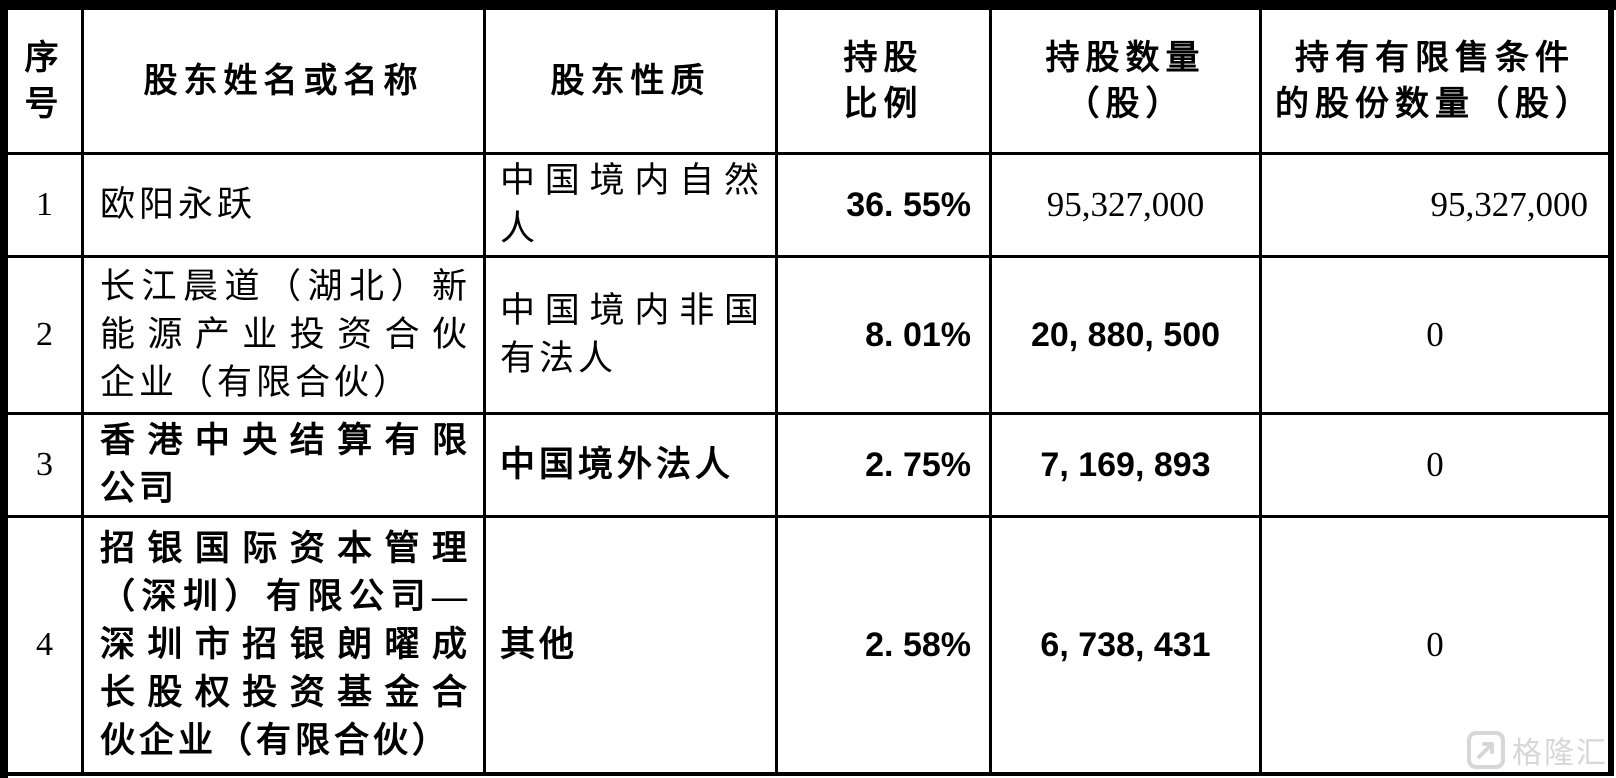 This screenshot has width=1616, height=778. What do you see at coordinates (46, 466) in the screenshot?
I see `cell-r3-index: 3` at bounding box center [46, 466].